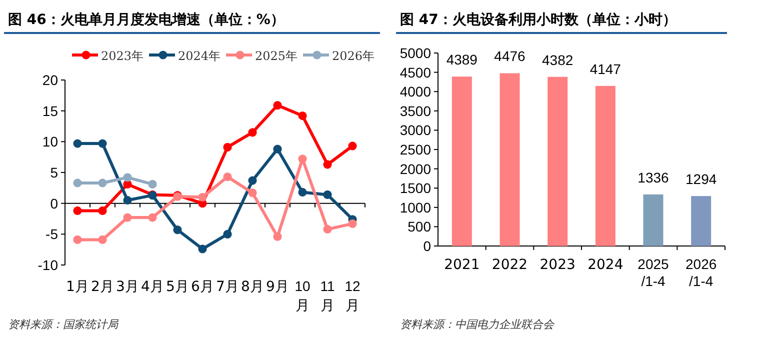 This screenshot has height=353, width=782. What do you see at coordinates (416, 207) in the screenshot?
I see `y-tick-label: 1000` at bounding box center [416, 207].